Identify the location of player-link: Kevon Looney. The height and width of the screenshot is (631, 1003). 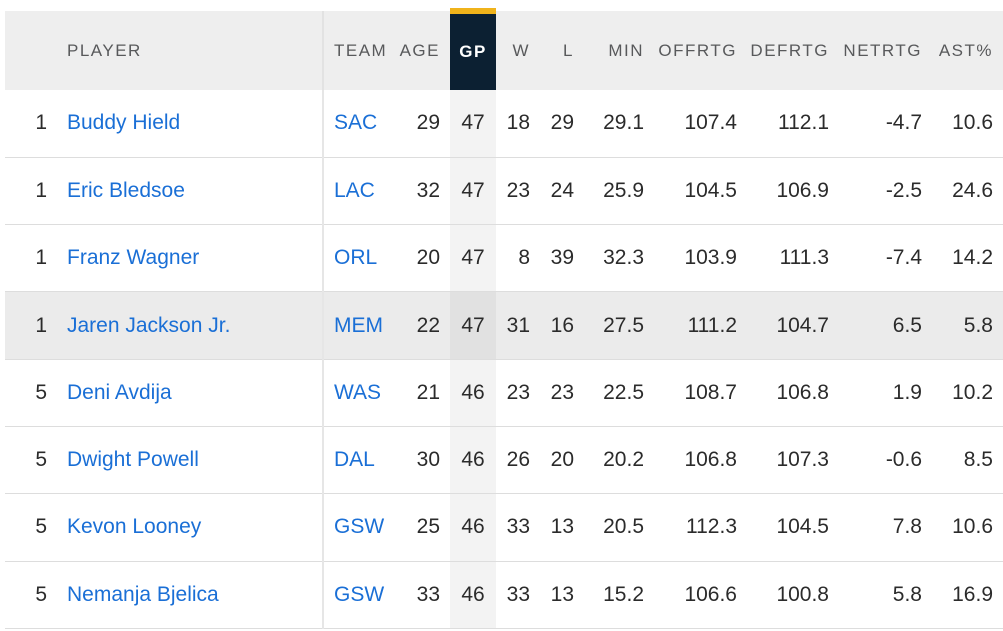
(134, 527).